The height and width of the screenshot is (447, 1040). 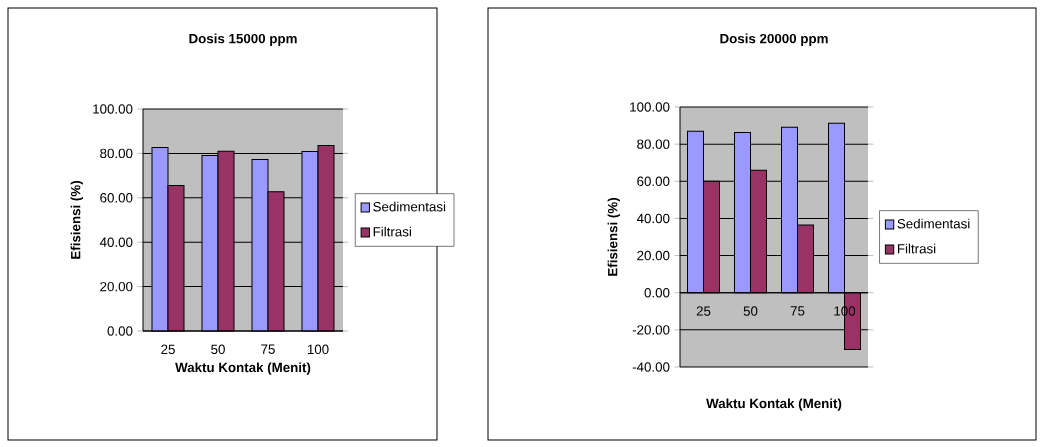 What do you see at coordinates (774, 39) in the screenshot?
I see `chart-title: Dosis 20000 ppm` at bounding box center [774, 39].